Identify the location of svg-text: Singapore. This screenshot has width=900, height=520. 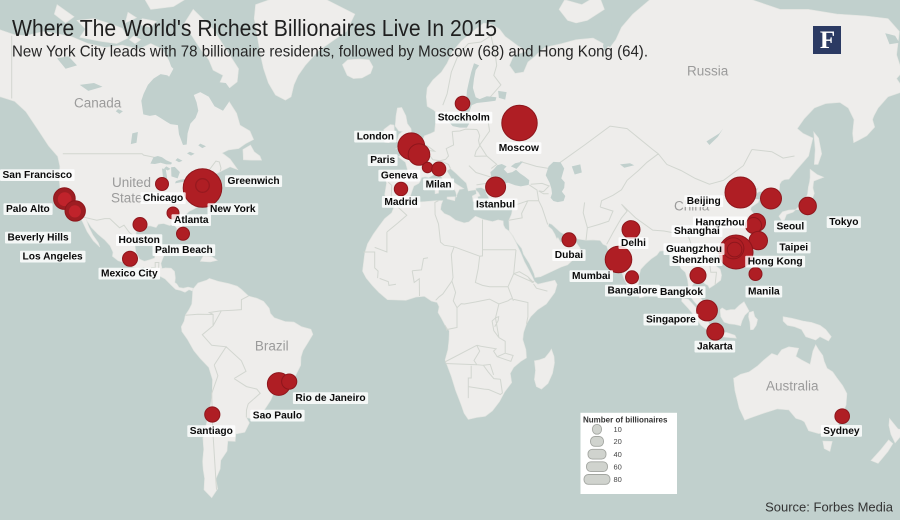
(671, 320).